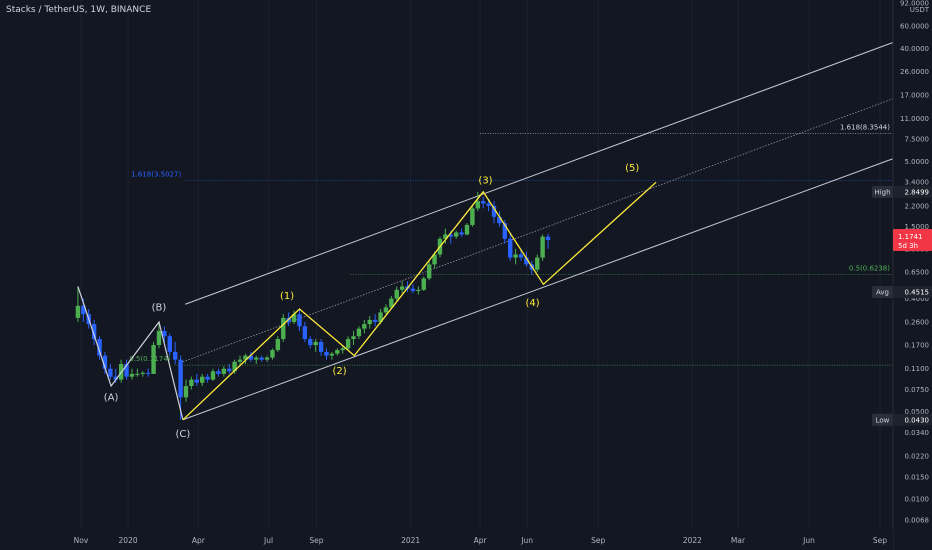  I want to click on price-tick-label: 7.5000, so click(917, 140).